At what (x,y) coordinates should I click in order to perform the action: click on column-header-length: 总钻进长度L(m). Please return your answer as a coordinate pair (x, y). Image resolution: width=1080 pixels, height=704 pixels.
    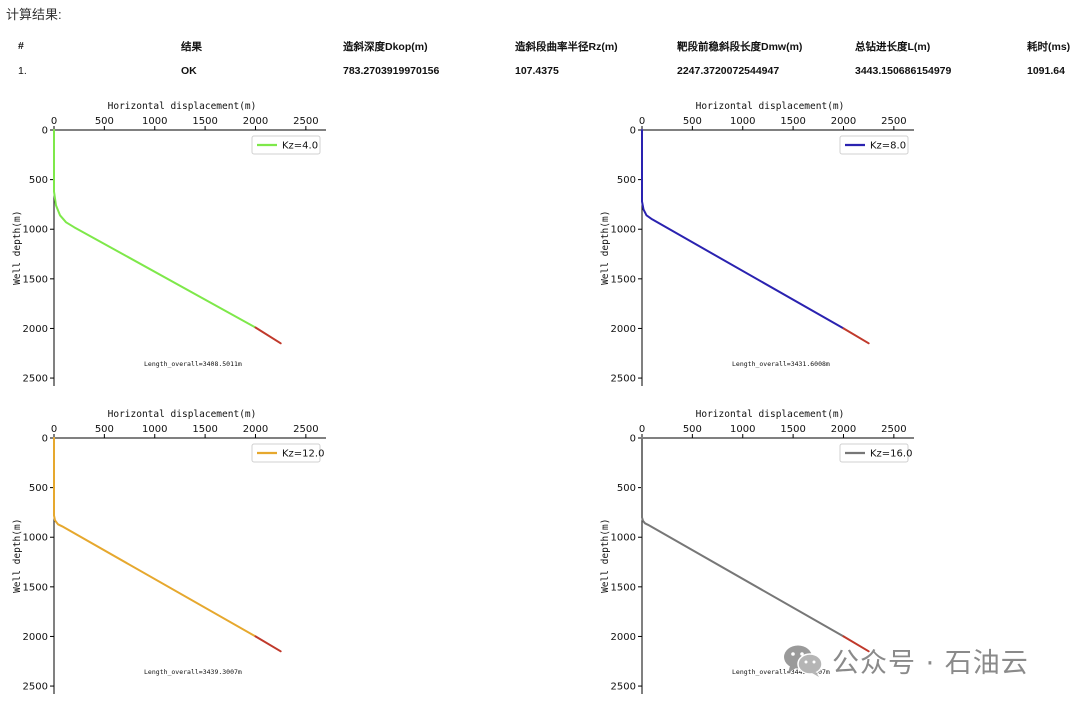
    Looking at the image, I should click on (893, 46).